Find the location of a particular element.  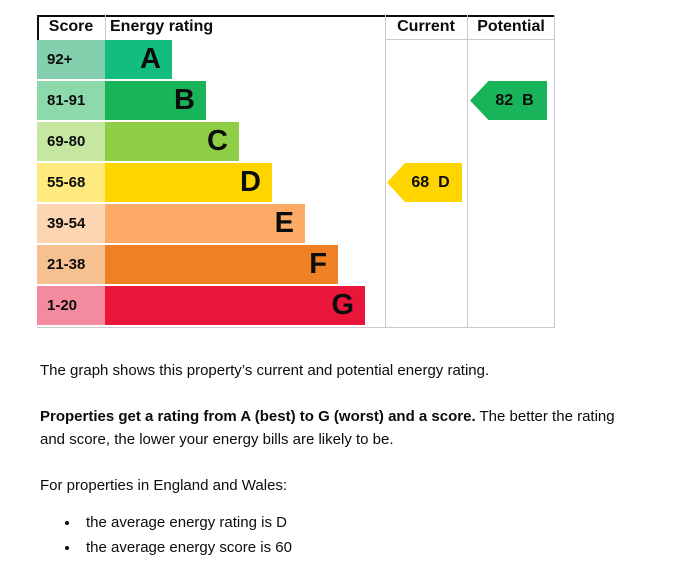

column-divider-score is located at coordinates (105, 27).